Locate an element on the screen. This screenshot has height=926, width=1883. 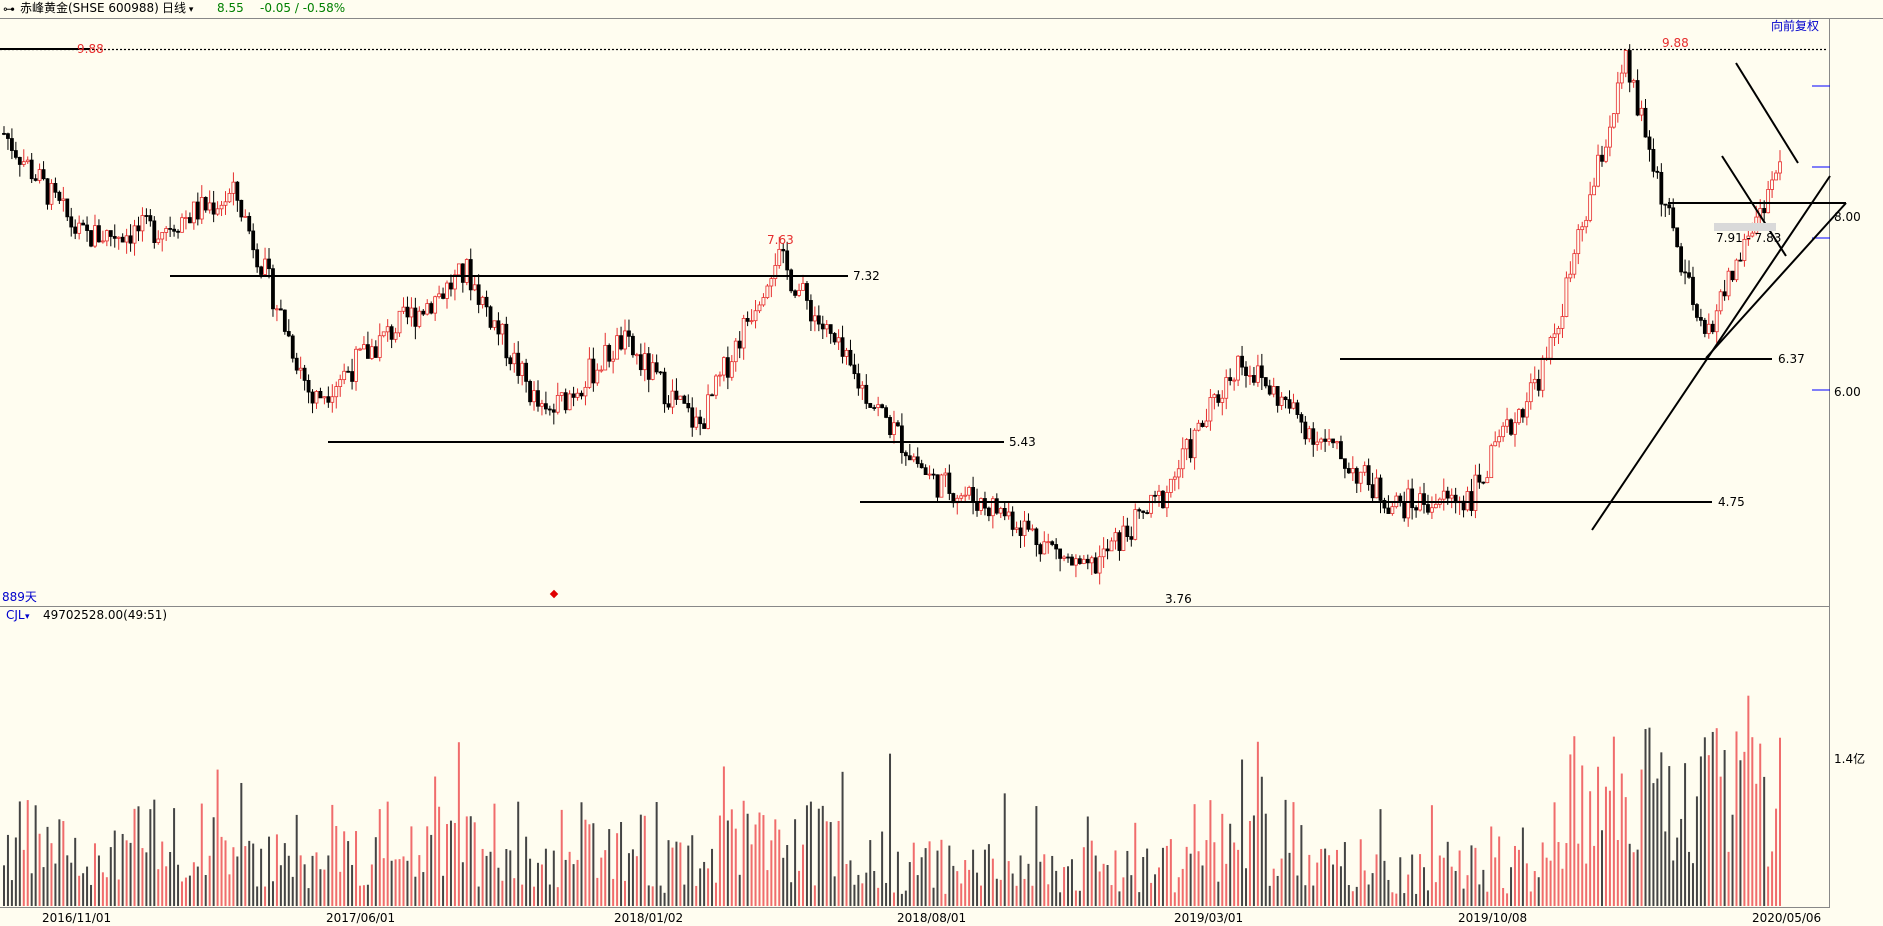
adjust-label: 向前复权 is located at coordinates (1795, 25).